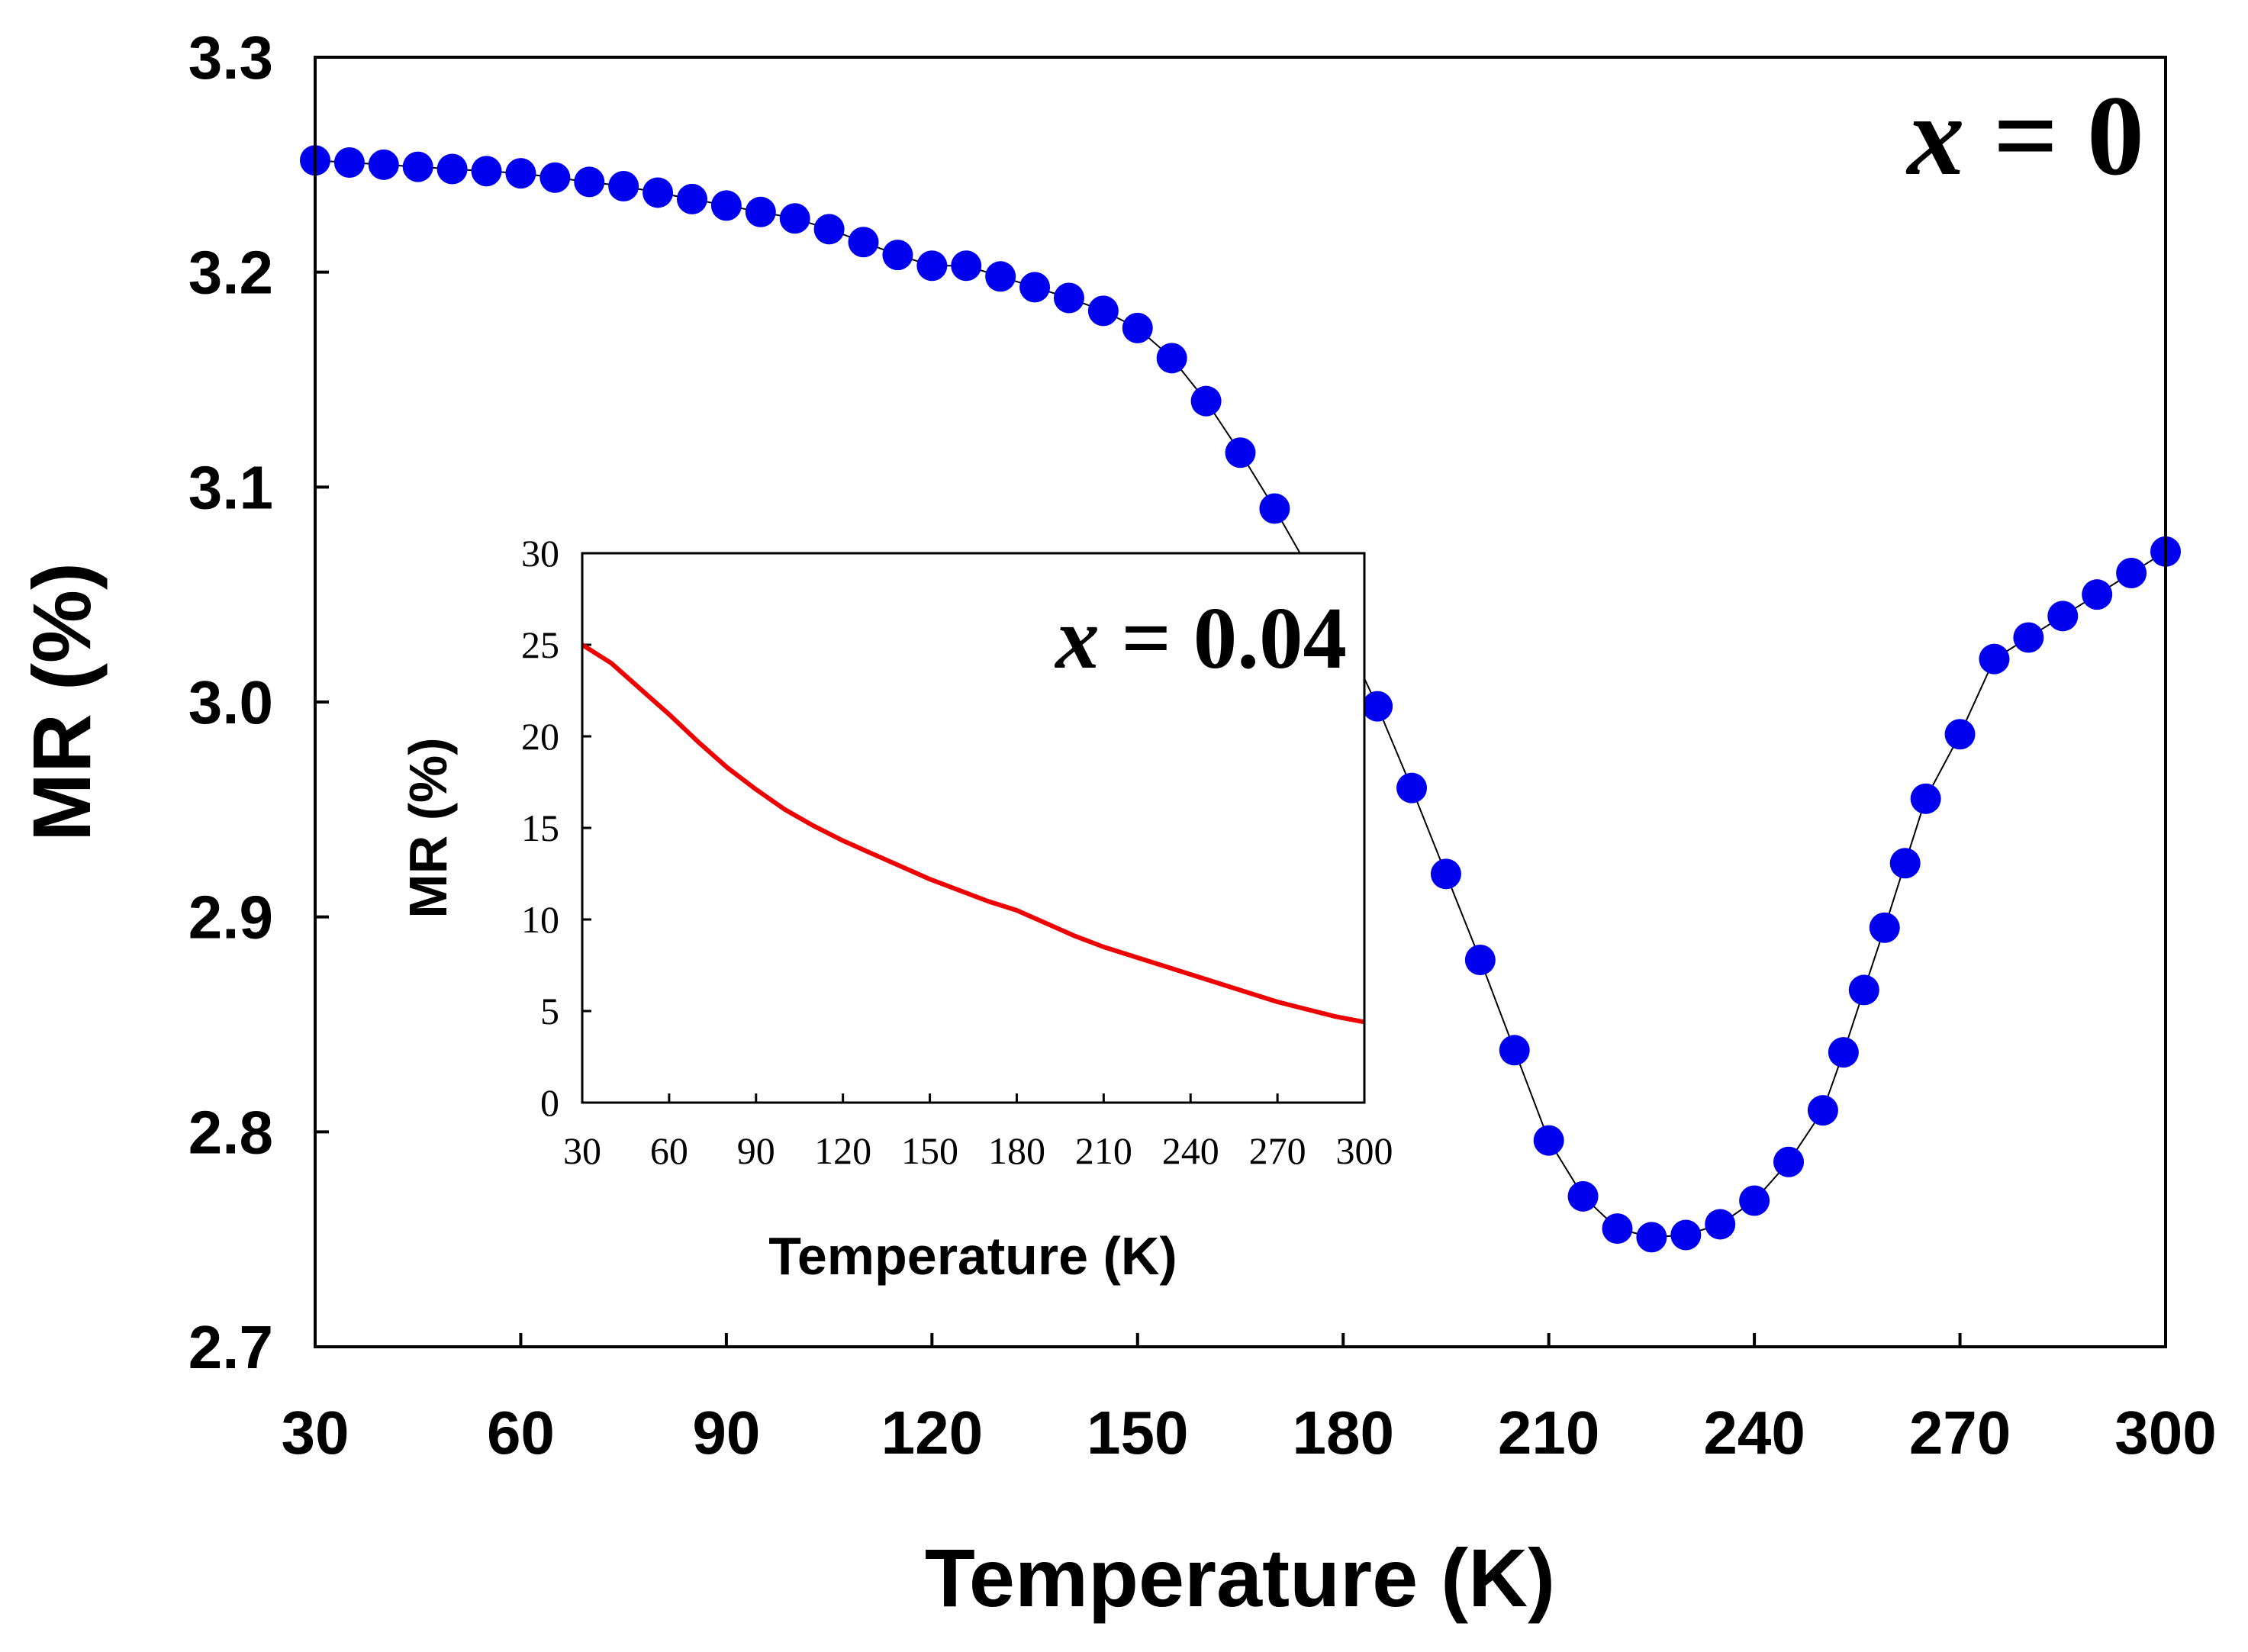 This screenshot has height=1652, width=2248. What do you see at coordinates (932, 1433) in the screenshot?
I see `main-x-tick-label: 120` at bounding box center [932, 1433].